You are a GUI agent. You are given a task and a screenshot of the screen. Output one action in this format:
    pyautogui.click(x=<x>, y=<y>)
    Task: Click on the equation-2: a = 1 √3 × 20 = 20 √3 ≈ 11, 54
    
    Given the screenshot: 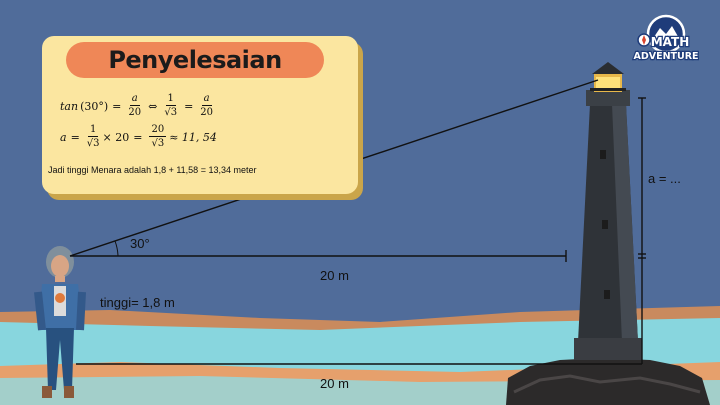 What is the action you would take?
    pyautogui.click(x=138, y=137)
    